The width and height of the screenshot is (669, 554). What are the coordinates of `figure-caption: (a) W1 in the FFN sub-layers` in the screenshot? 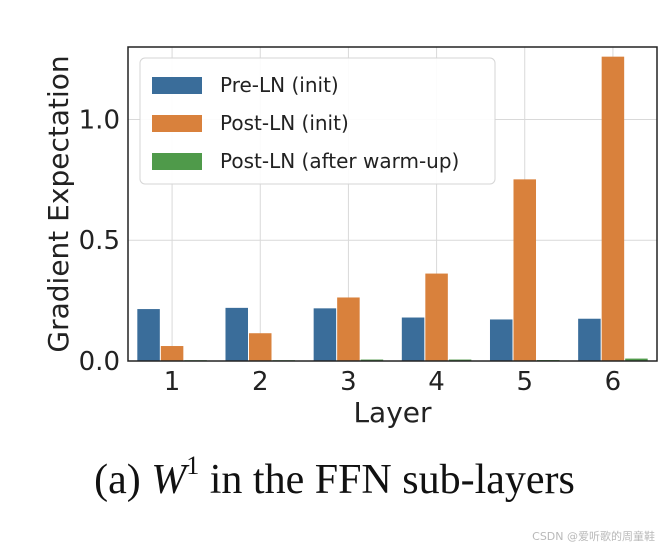 It's located at (334, 477).